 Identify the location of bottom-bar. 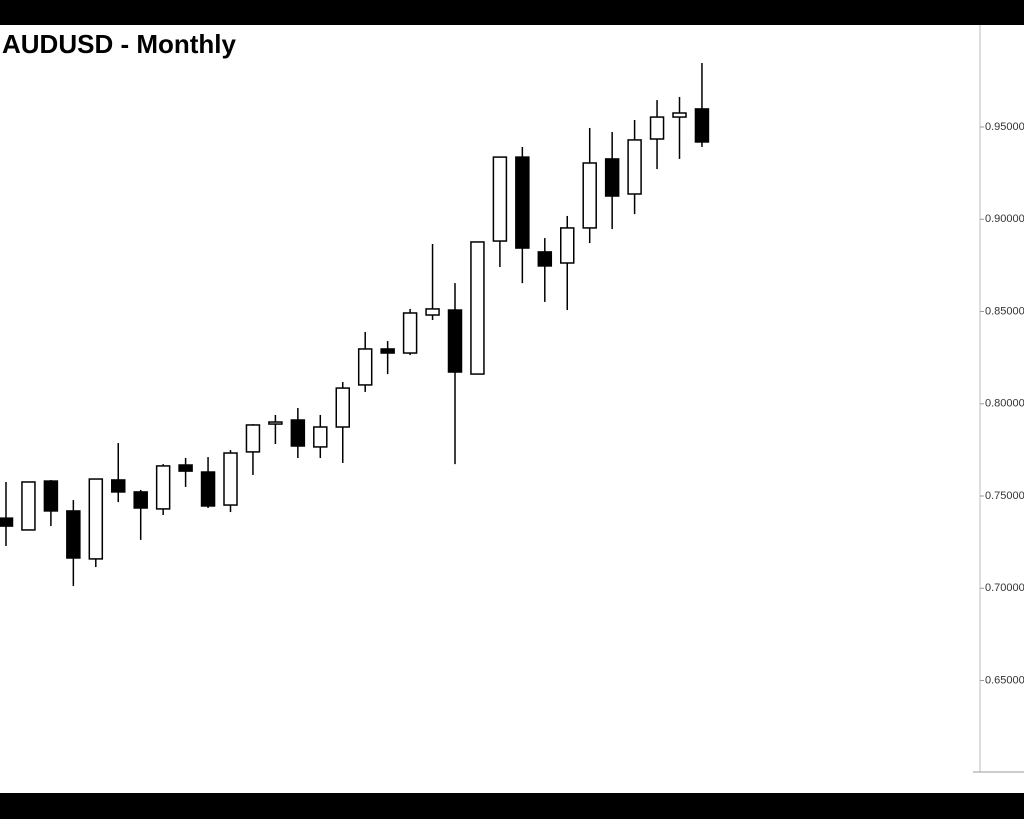
(512, 806).